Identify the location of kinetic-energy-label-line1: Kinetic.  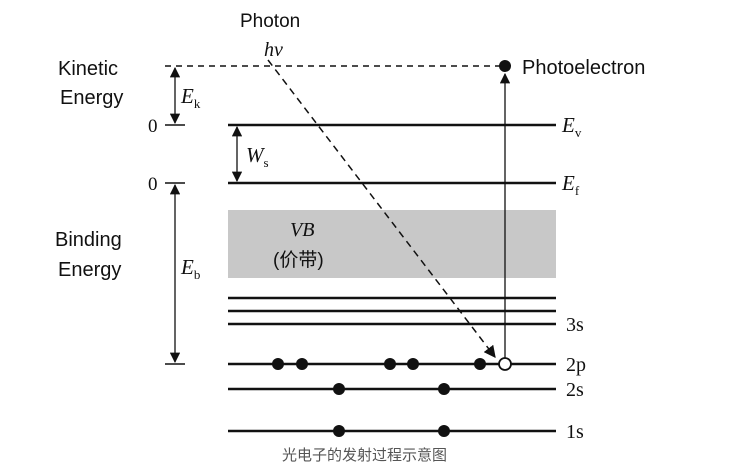
(88, 69).